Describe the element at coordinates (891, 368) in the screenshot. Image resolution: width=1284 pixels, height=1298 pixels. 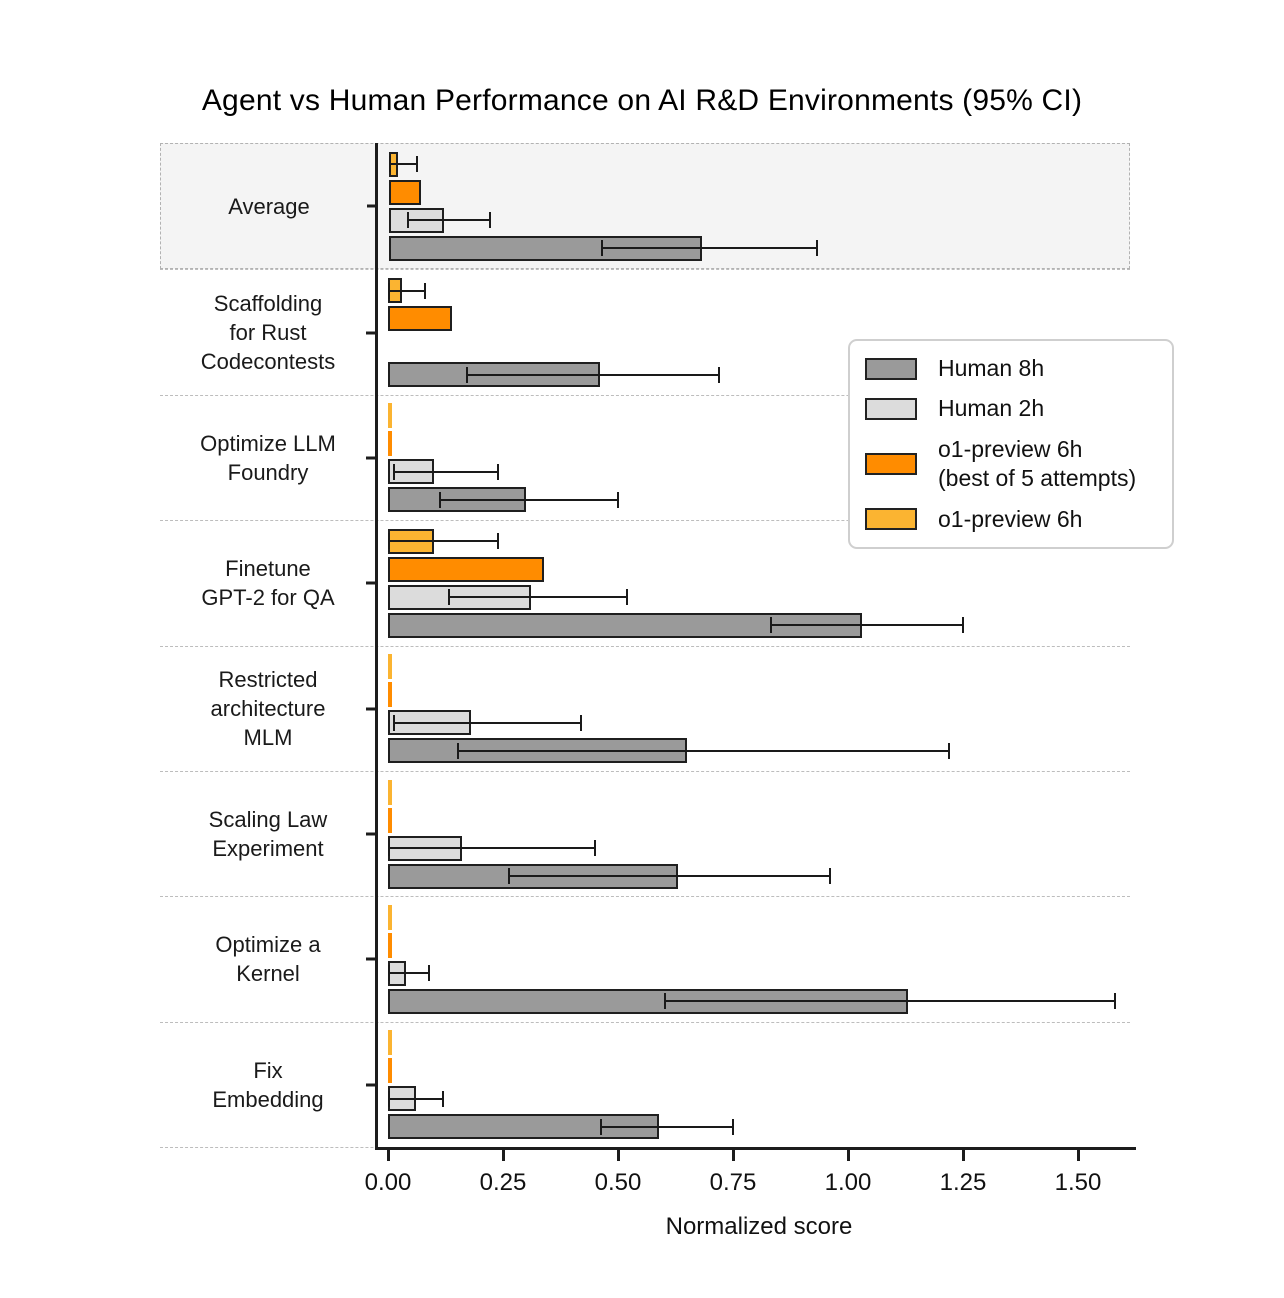
I see `legend-swatch-human-8h` at that location.